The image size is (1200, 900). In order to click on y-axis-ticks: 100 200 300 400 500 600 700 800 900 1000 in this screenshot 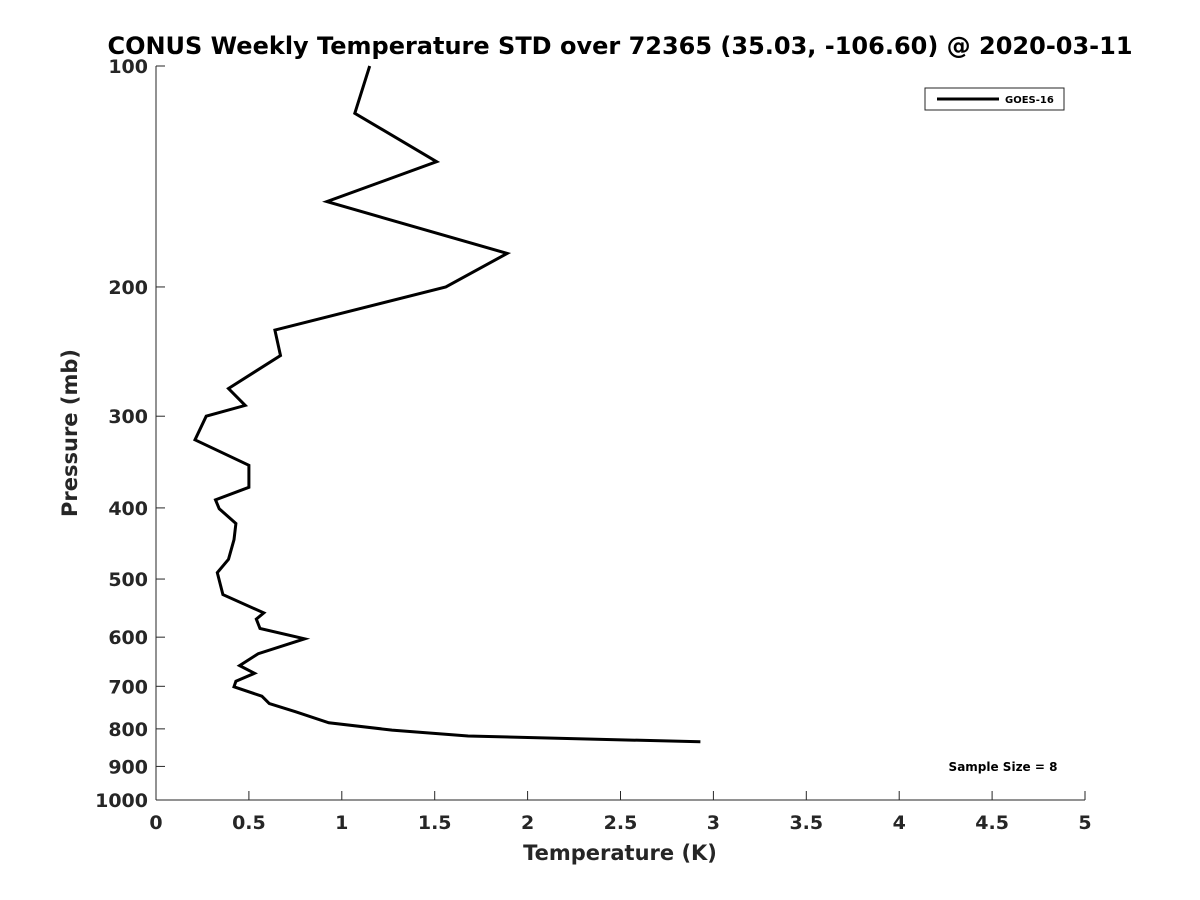, I will do `click(130, 434)`.